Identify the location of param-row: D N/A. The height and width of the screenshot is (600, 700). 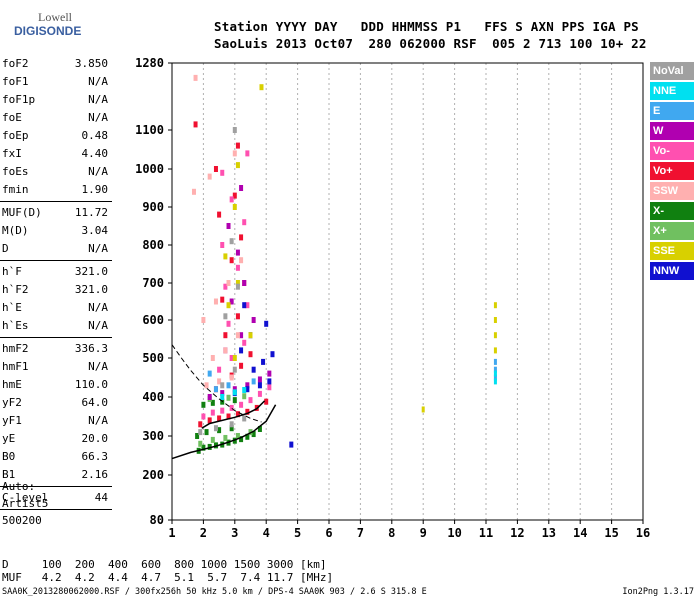
(56, 249).